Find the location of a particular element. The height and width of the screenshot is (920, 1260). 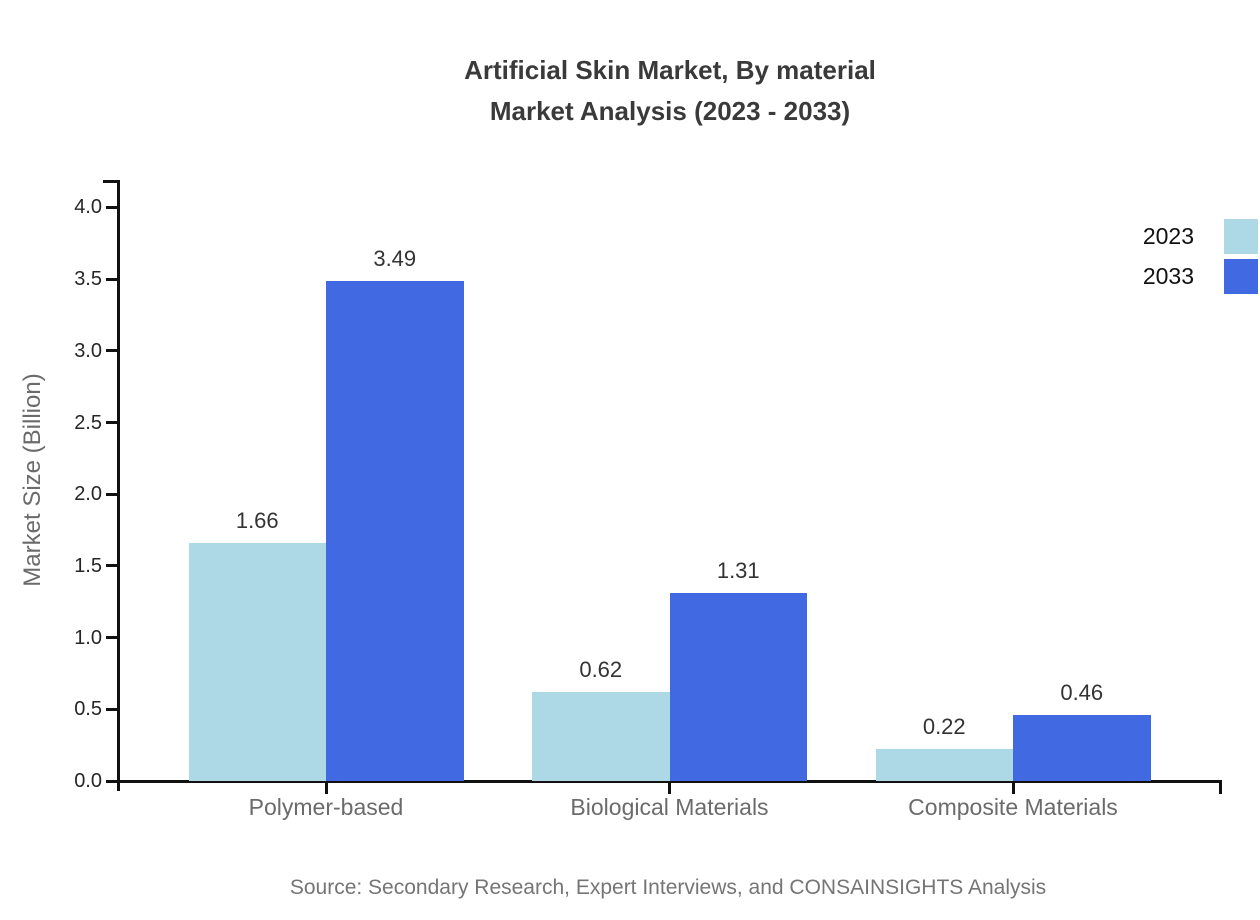

y-tick-label: 1.0 is located at coordinates (88, 637).